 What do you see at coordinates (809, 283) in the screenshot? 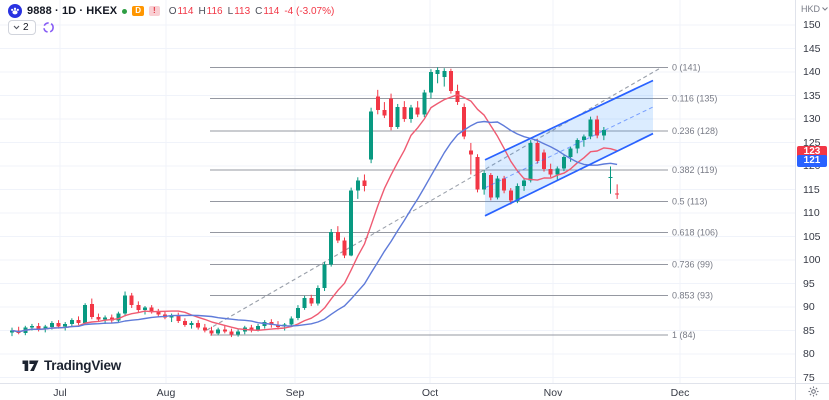
I see `price-axis-label: 95` at bounding box center [809, 283].